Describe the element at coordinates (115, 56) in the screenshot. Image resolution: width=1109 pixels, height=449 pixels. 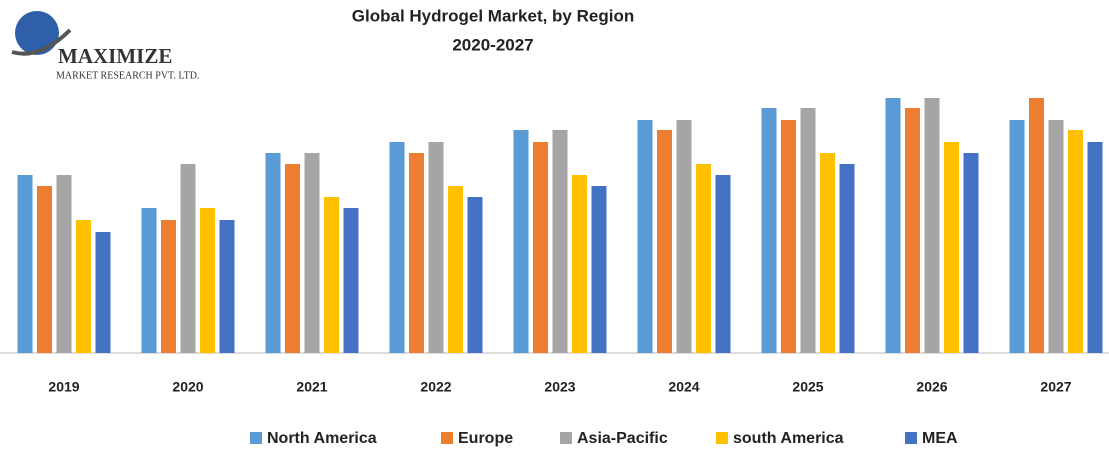
I see `logo-name: MAXIMIZE` at that location.